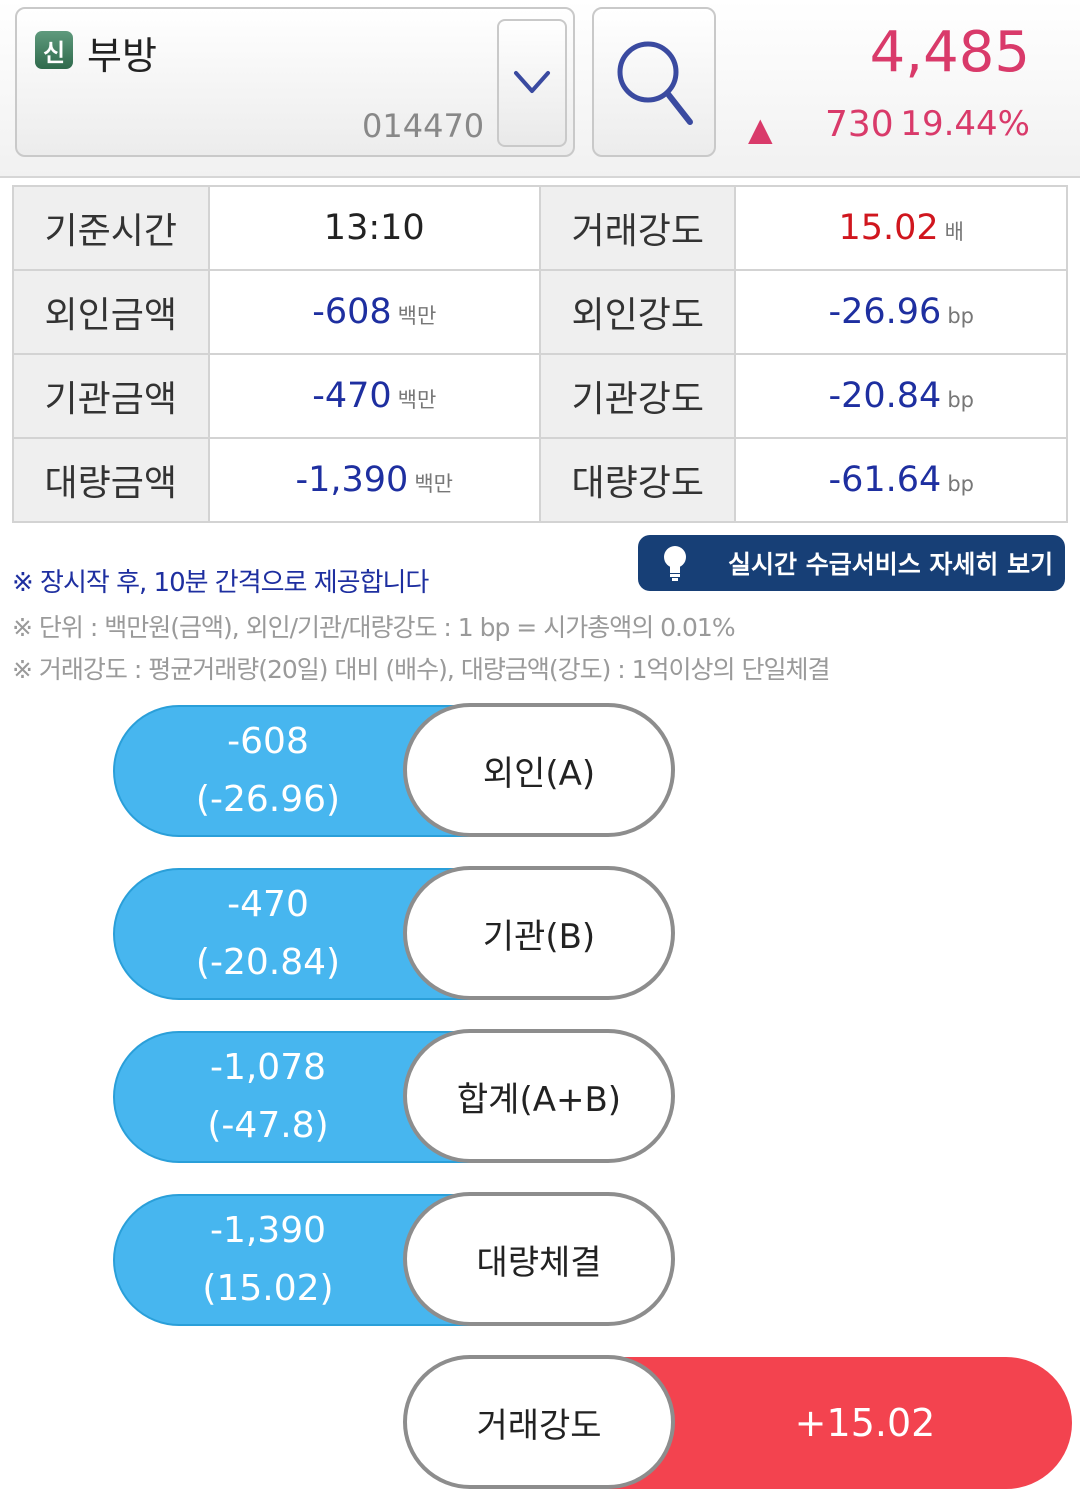 The image size is (1080, 1511). What do you see at coordinates (268, 1067) in the screenshot?
I see `bar-amount: -1,078` at bounding box center [268, 1067].